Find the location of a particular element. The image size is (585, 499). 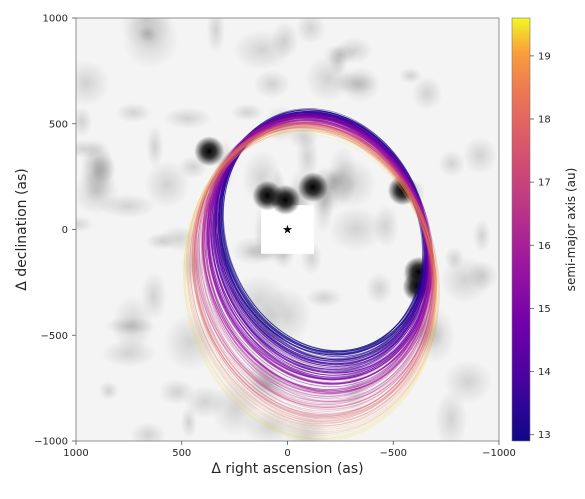

y-axis-title: Δ declination (as) is located at coordinates (22, 229).